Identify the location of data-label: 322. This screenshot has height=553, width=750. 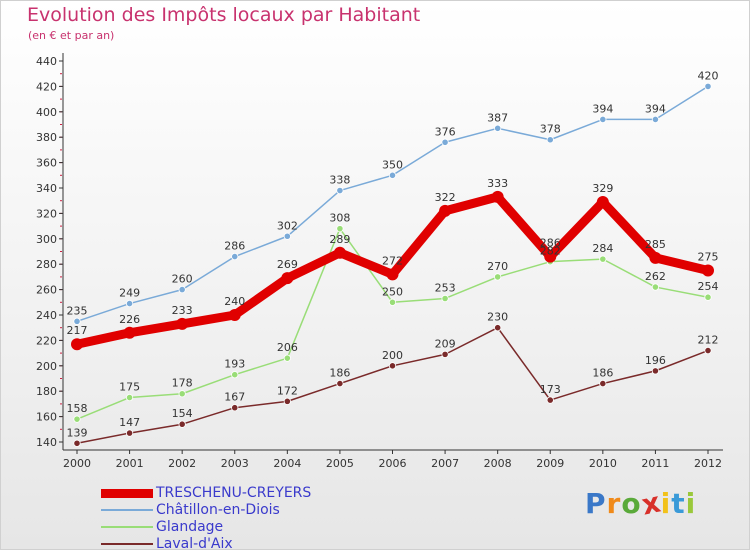
(445, 197).